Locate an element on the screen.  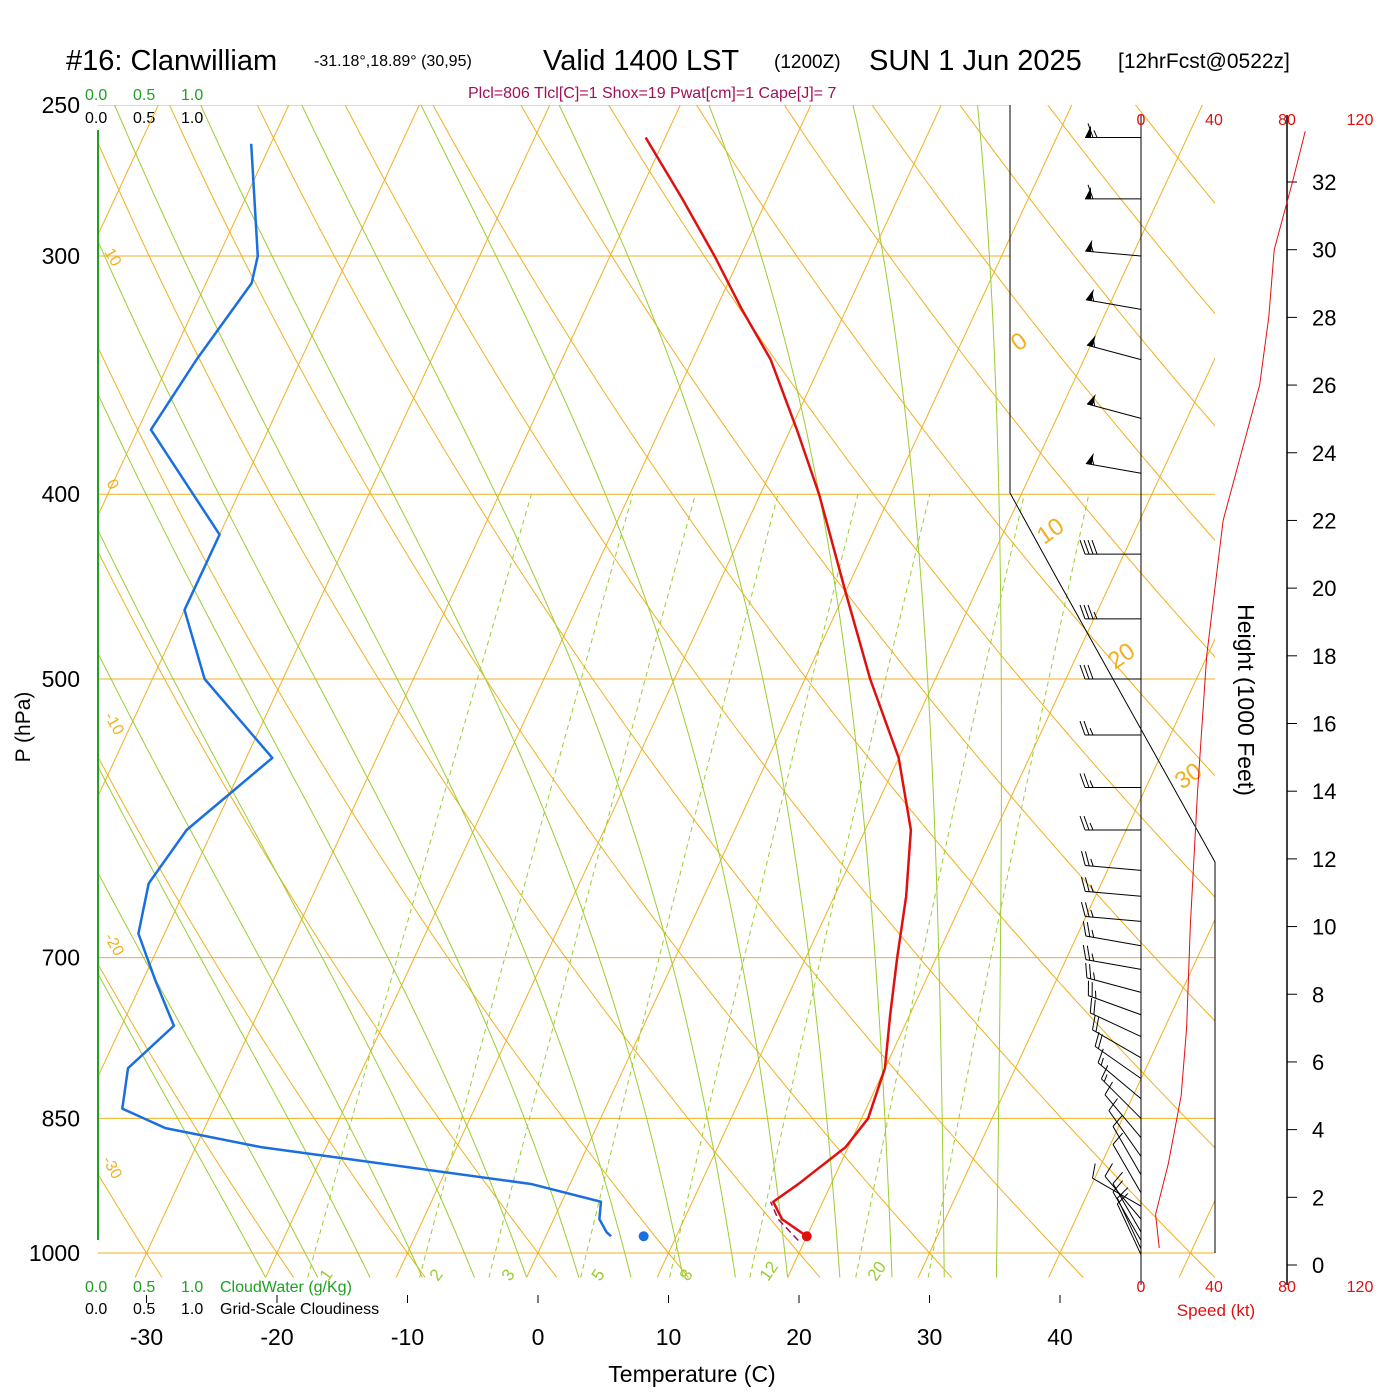
speed-axis-label: Speed (kt) is located at coordinates (1216, 1310).